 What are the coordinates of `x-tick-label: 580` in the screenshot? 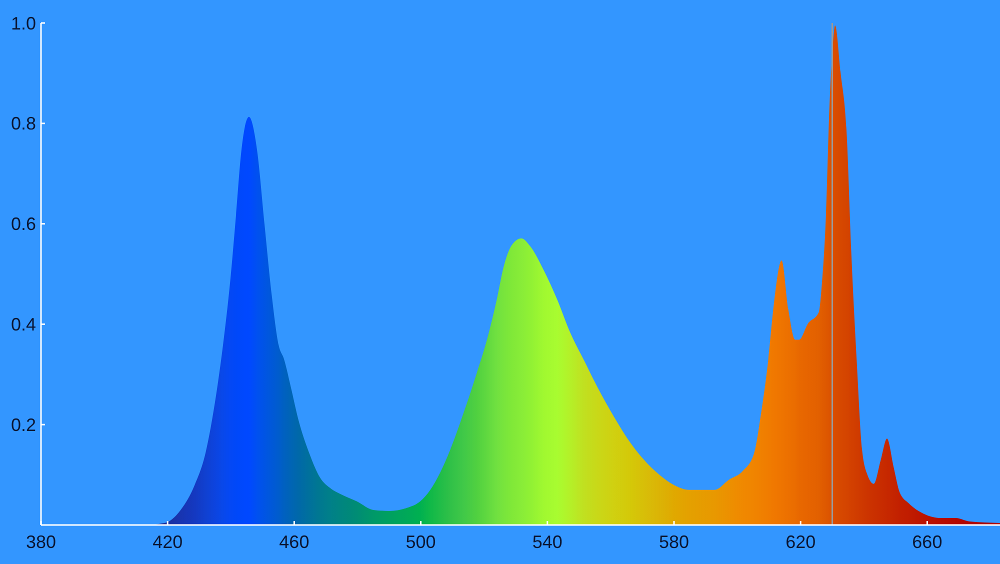 It's located at (674, 542).